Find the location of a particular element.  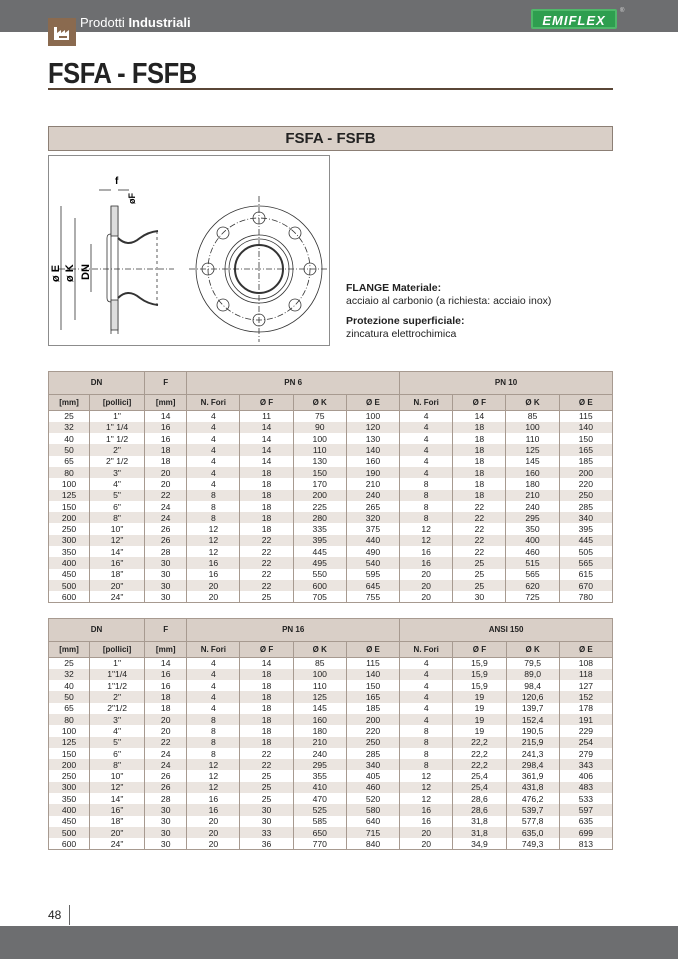

table-cell: 279 is located at coordinates (586, 753).